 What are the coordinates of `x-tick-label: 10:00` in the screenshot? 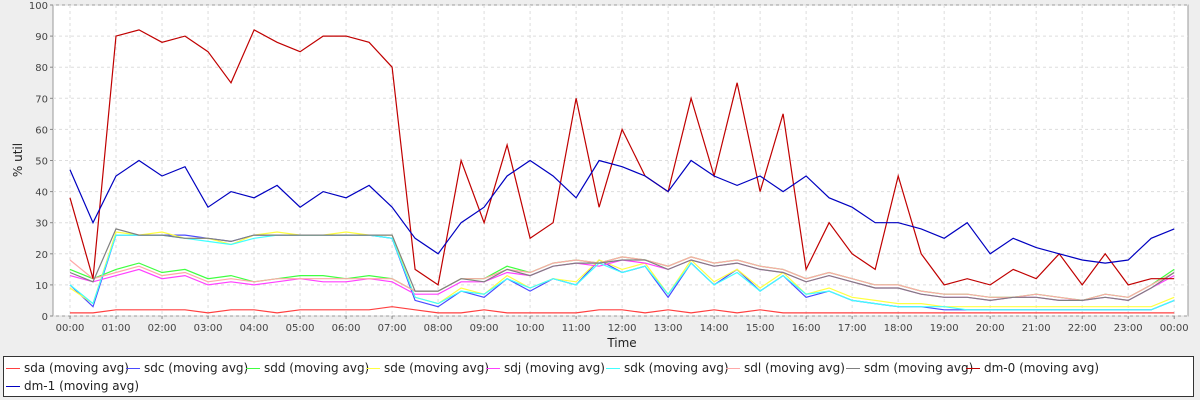 It's located at (530, 328).